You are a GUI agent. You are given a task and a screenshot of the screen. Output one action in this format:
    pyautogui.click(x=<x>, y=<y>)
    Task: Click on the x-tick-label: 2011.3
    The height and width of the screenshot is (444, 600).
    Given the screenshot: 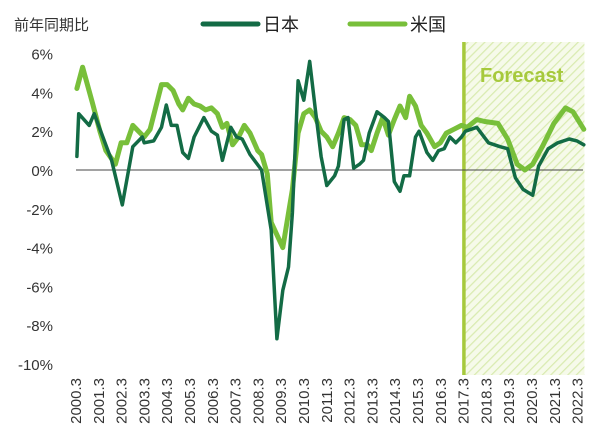 What is the action you would take?
    pyautogui.click(x=327, y=400)
    